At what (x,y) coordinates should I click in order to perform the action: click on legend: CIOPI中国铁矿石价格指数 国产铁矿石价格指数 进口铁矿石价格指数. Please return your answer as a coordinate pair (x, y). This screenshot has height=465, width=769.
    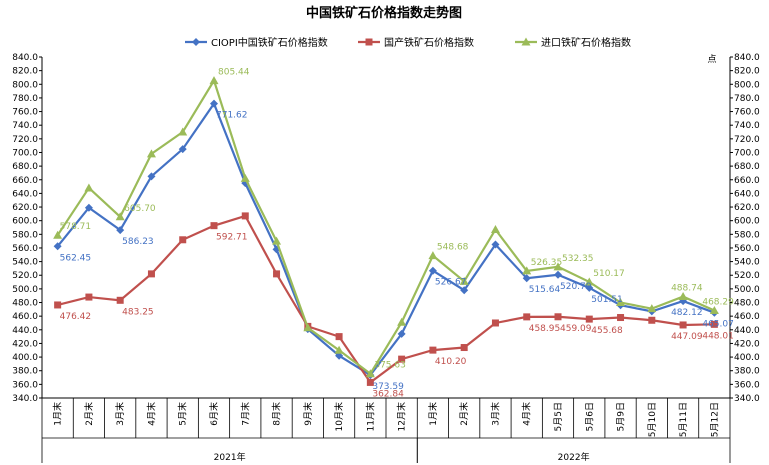
    Looking at the image, I should click on (408, 42).